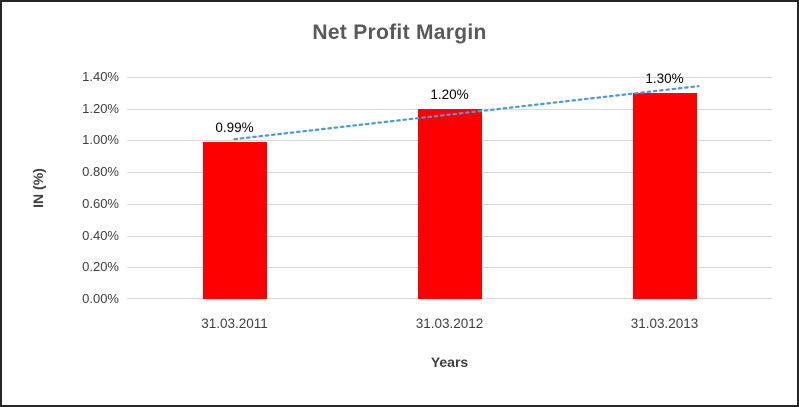 The width and height of the screenshot is (799, 407). I want to click on y-tick-label: 1.40%, so click(100, 76).